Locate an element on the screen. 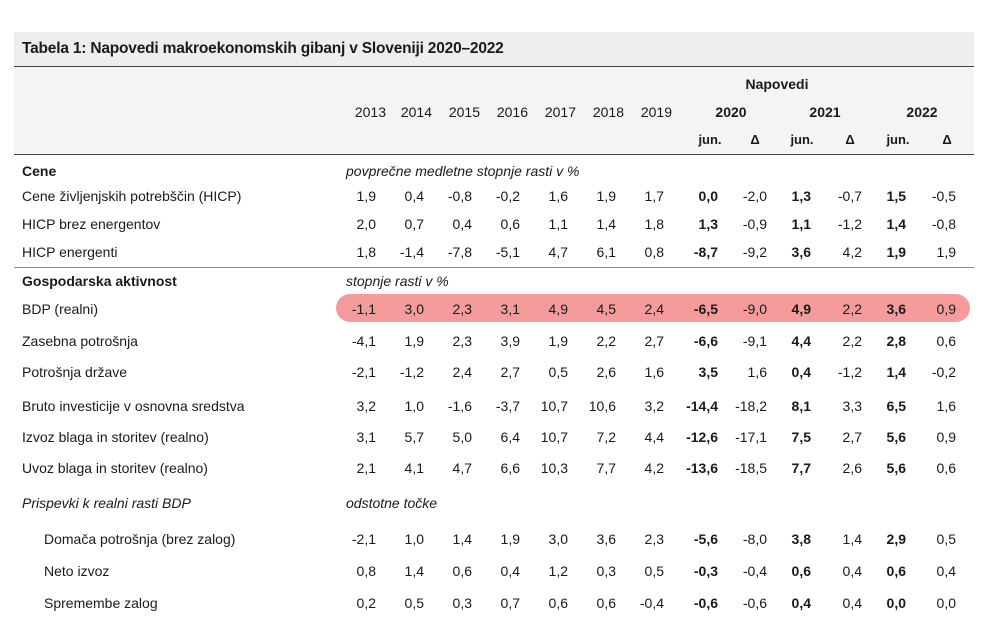 The image size is (1000, 636). section-note: stopnje rasti v % is located at coordinates (397, 281).